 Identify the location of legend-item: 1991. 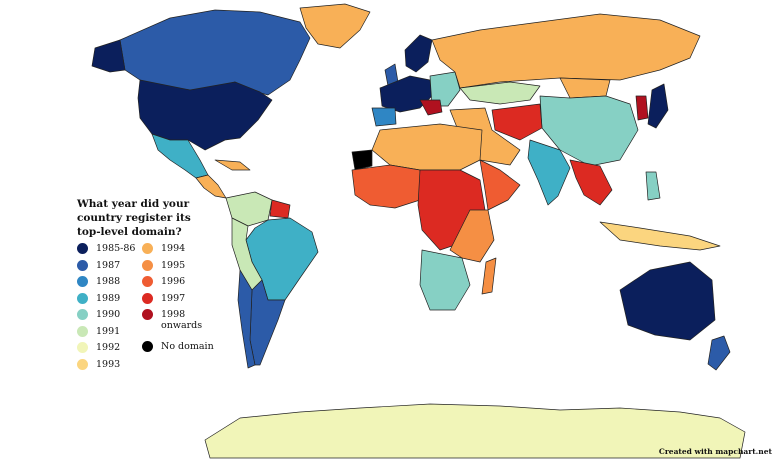
(106, 334).